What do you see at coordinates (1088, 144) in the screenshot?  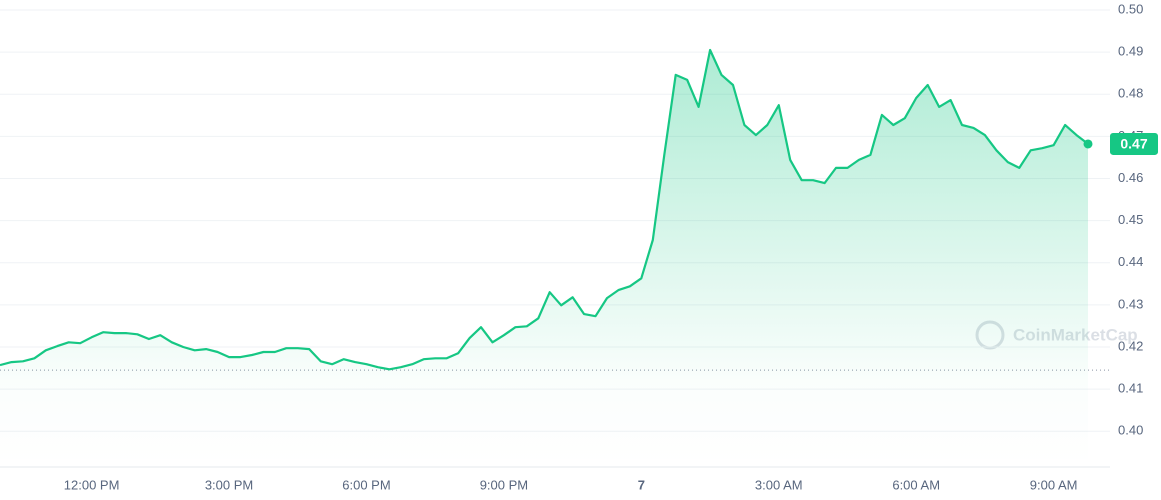 I see `last-point` at bounding box center [1088, 144].